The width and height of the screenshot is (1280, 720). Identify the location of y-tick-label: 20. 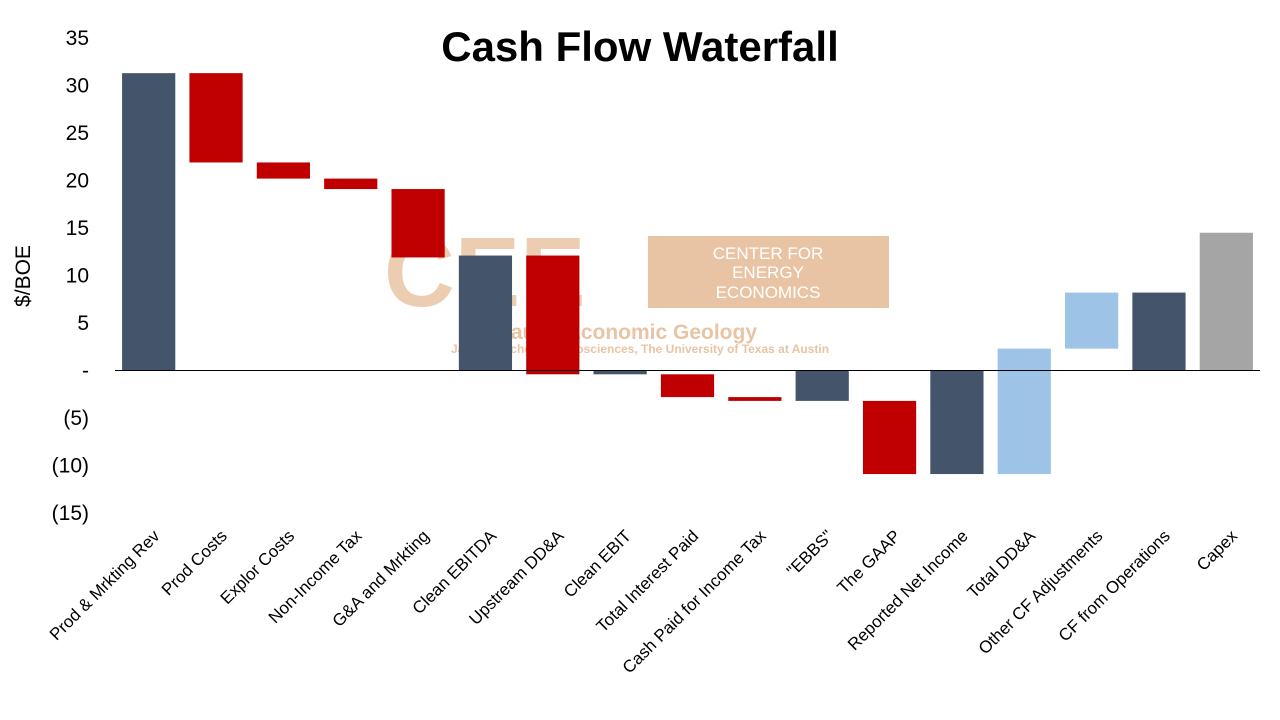
(77, 181).